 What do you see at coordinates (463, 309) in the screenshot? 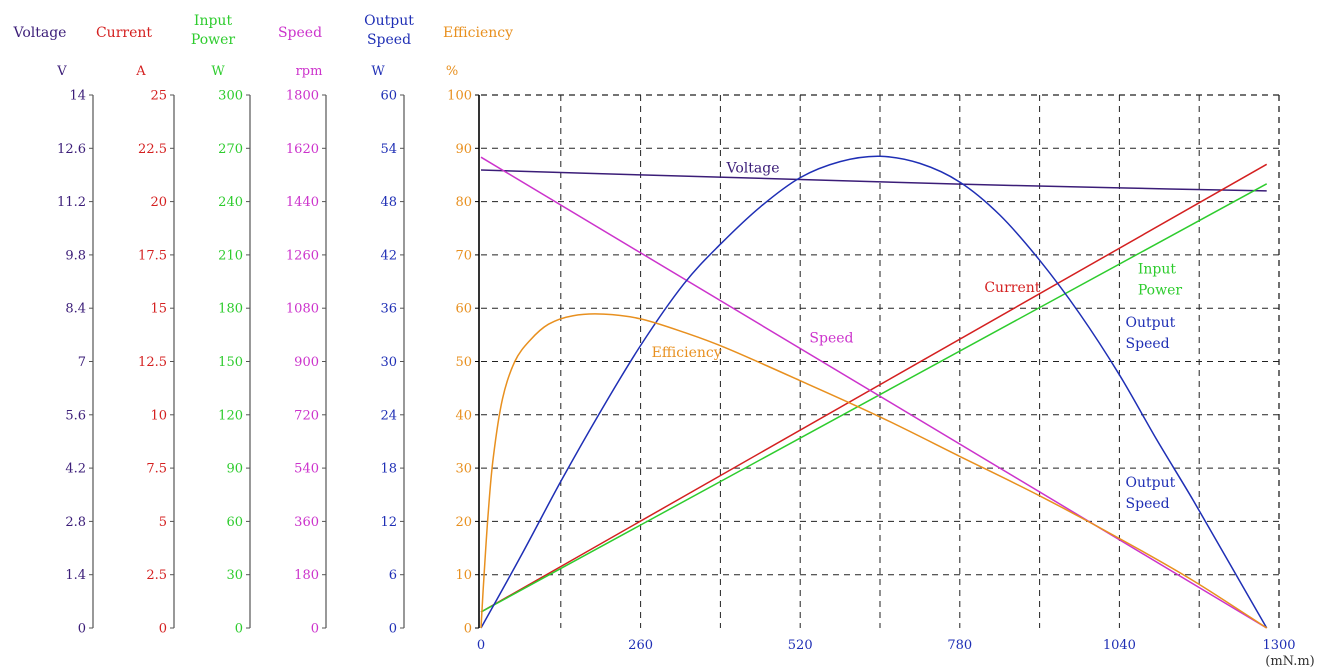
I see `y-tick-label-efficiency: 60` at bounding box center [463, 309].